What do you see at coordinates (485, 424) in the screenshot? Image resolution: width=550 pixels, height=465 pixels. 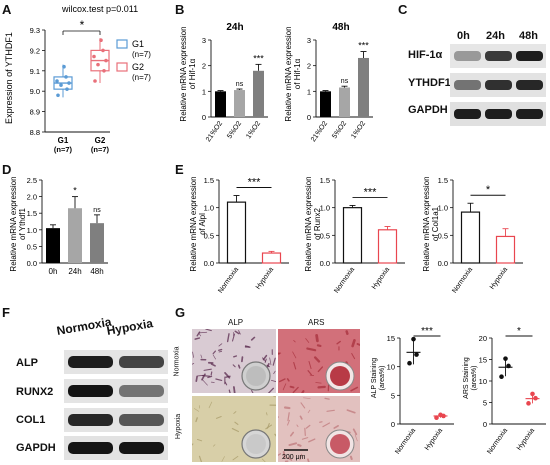 I see `panel-g-ars-ytick-label-0: 0` at bounding box center [485, 424].